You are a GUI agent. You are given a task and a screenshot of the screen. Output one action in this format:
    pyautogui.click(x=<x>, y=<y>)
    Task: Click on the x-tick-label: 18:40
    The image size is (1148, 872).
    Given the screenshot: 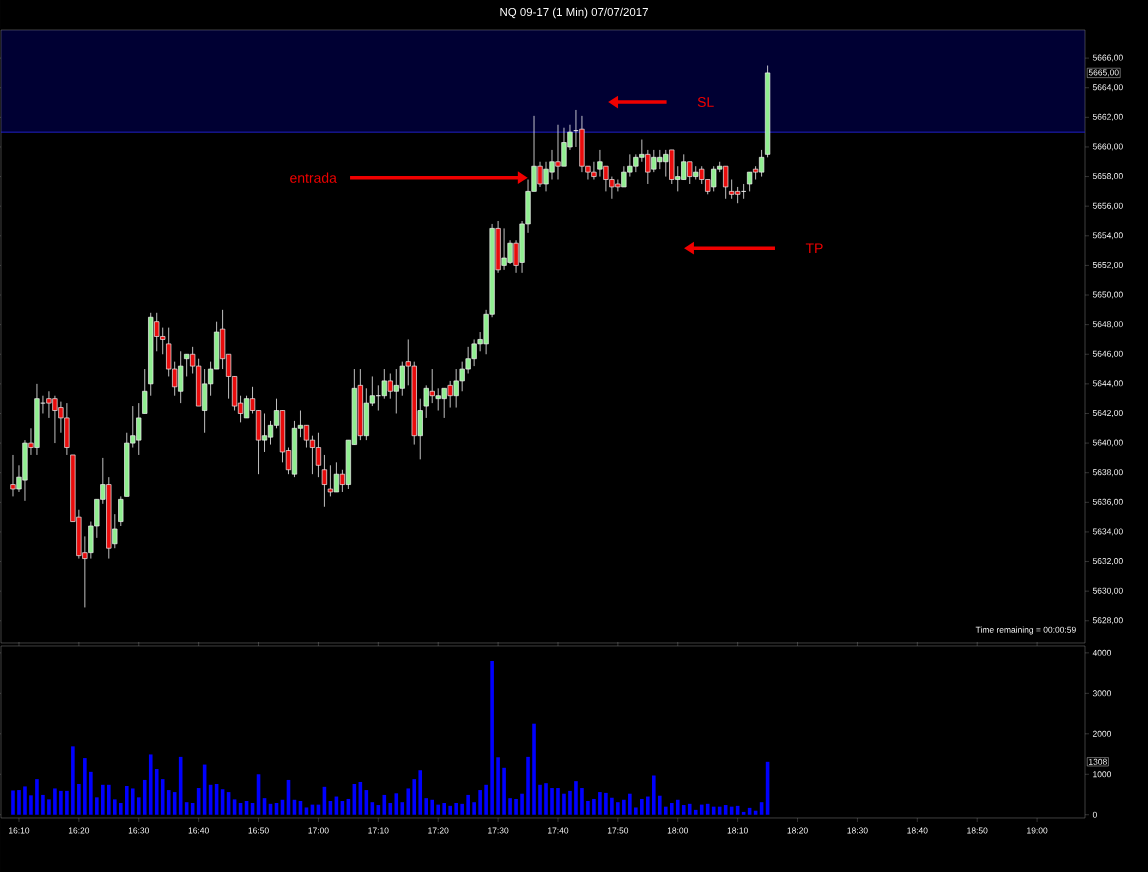 What is the action you would take?
    pyautogui.click(x=917, y=830)
    